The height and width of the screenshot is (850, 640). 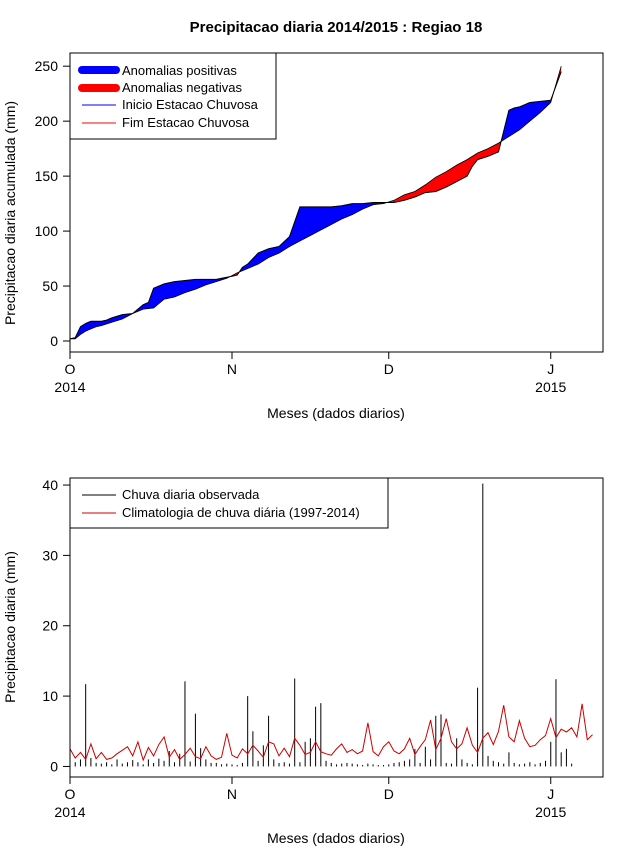 What do you see at coordinates (50, 485) in the screenshot?
I see `bottom-ytick-label-4: 40` at bounding box center [50, 485].